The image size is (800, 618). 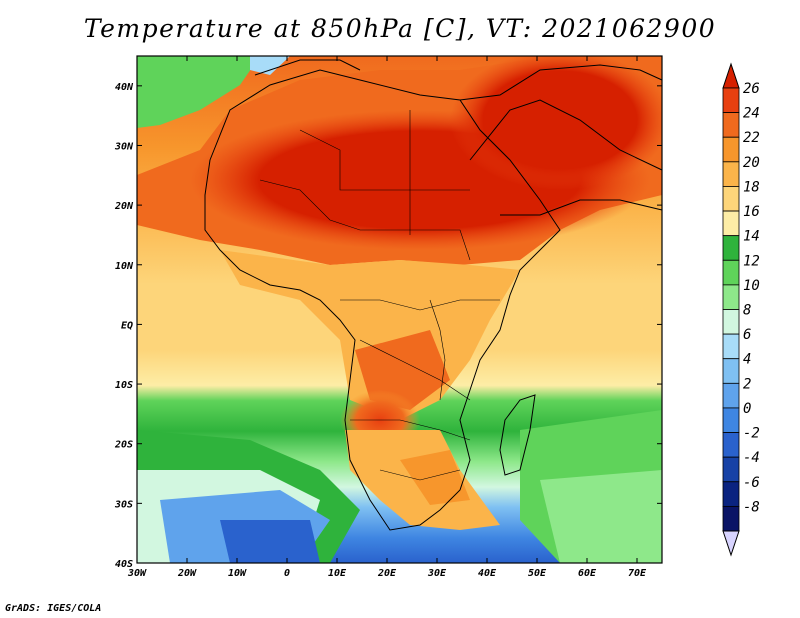 I want to click on lat-tick-label: EQ, so click(x=127, y=325).